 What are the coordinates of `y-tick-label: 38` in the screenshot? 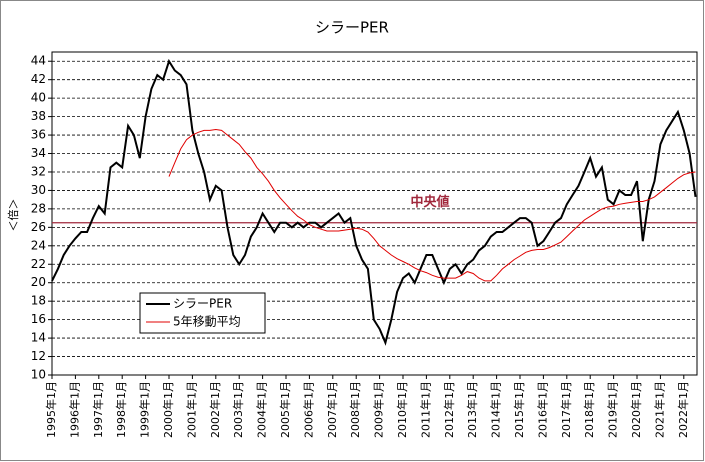 It's located at (38, 116).